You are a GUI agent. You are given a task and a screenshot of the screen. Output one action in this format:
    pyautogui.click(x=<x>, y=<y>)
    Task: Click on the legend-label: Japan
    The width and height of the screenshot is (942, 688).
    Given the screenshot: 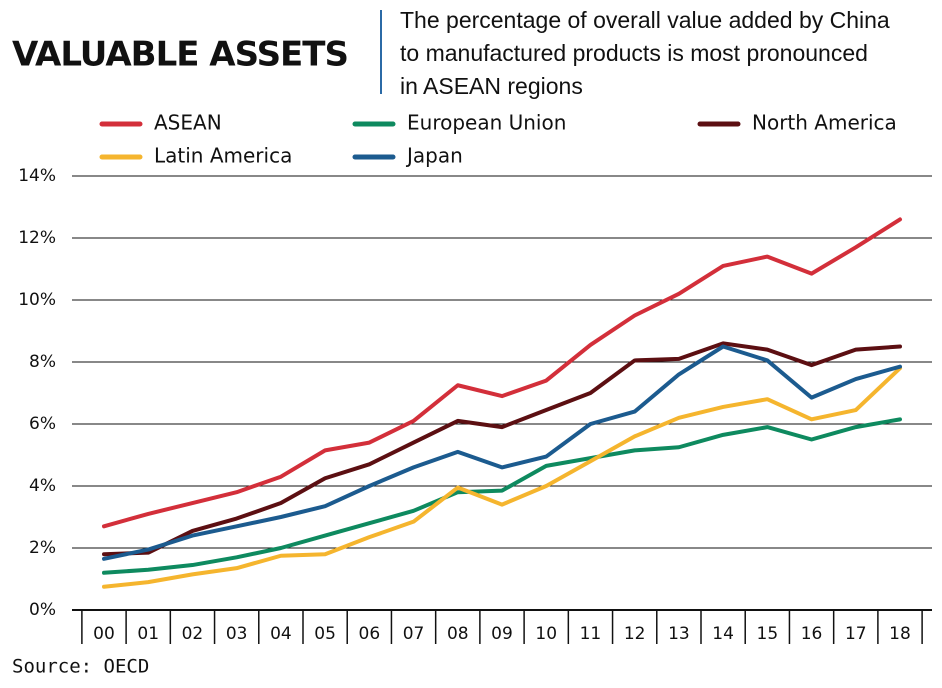 What is the action you would take?
    pyautogui.click(x=434, y=156)
    